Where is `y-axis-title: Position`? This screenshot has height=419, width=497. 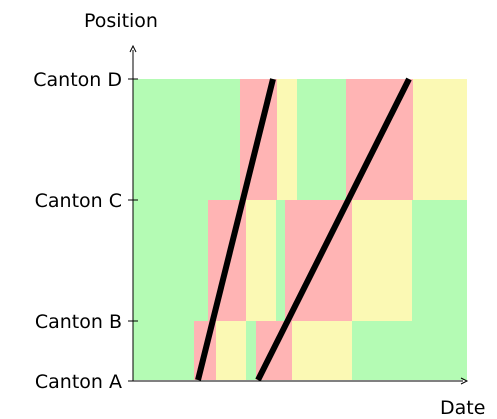
y-axis-title: Position is located at coordinates (121, 21).